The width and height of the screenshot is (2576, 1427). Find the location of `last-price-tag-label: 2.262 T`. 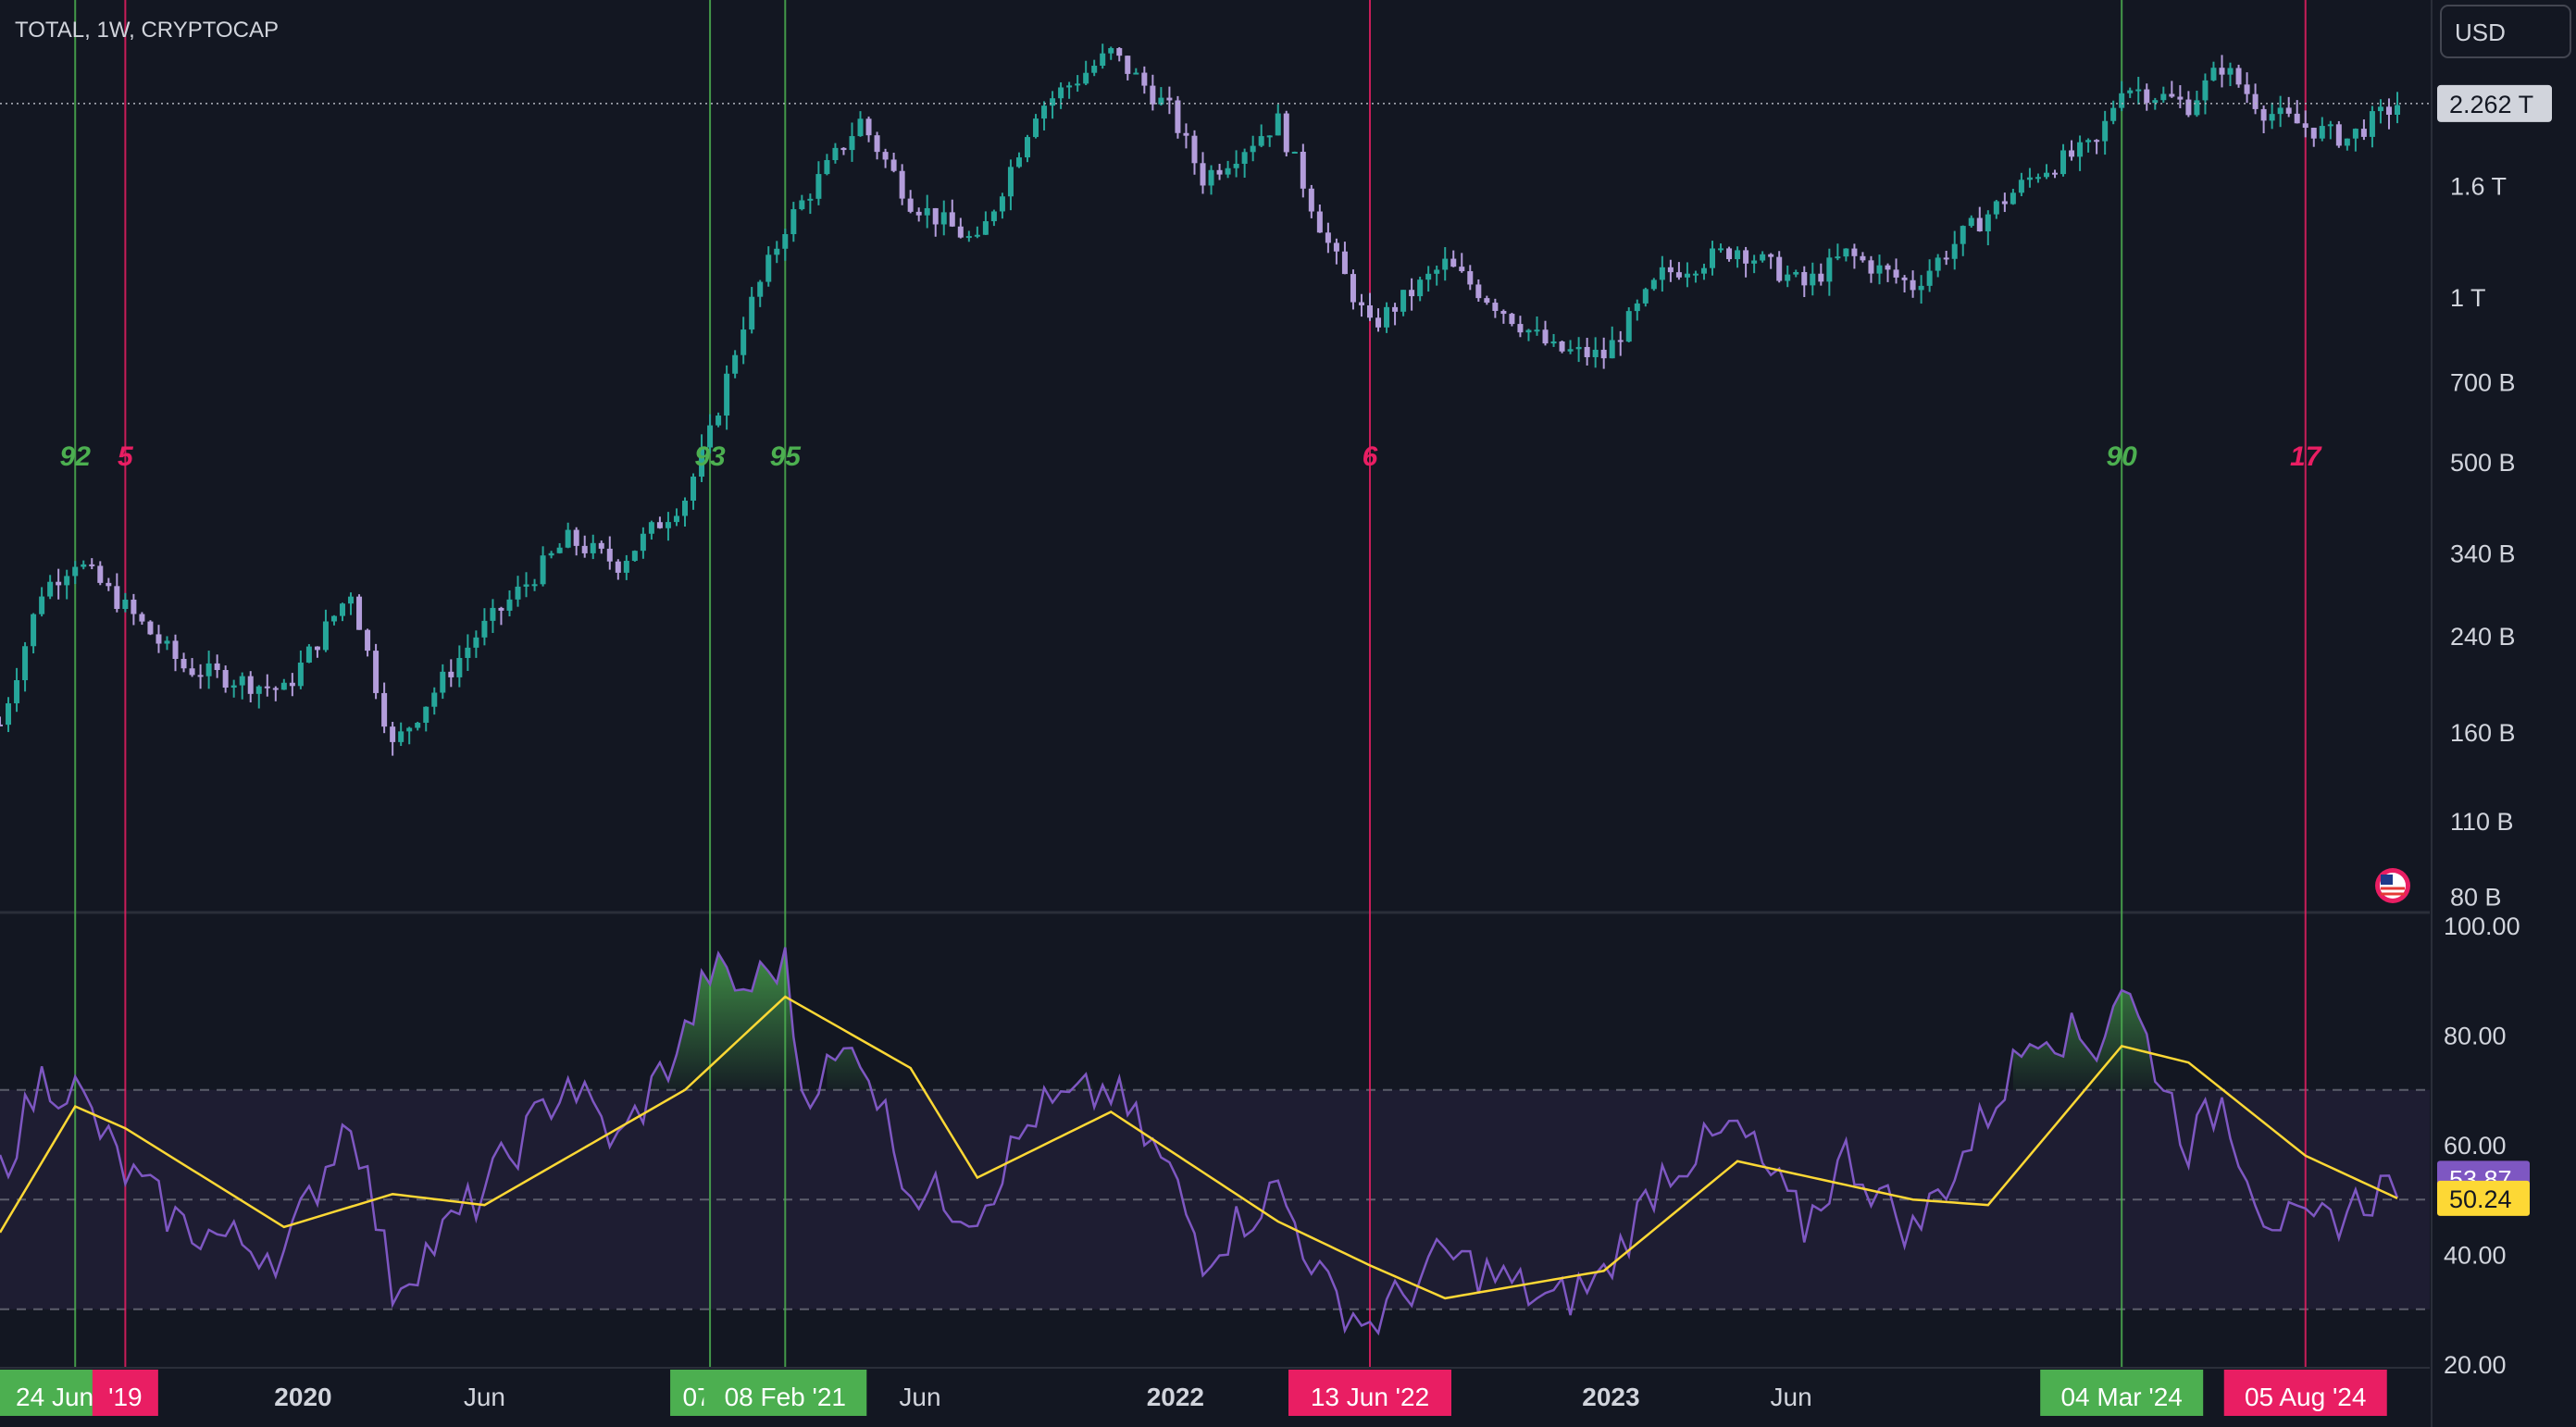

last-price-tag-label: 2.262 T is located at coordinates (2491, 104).